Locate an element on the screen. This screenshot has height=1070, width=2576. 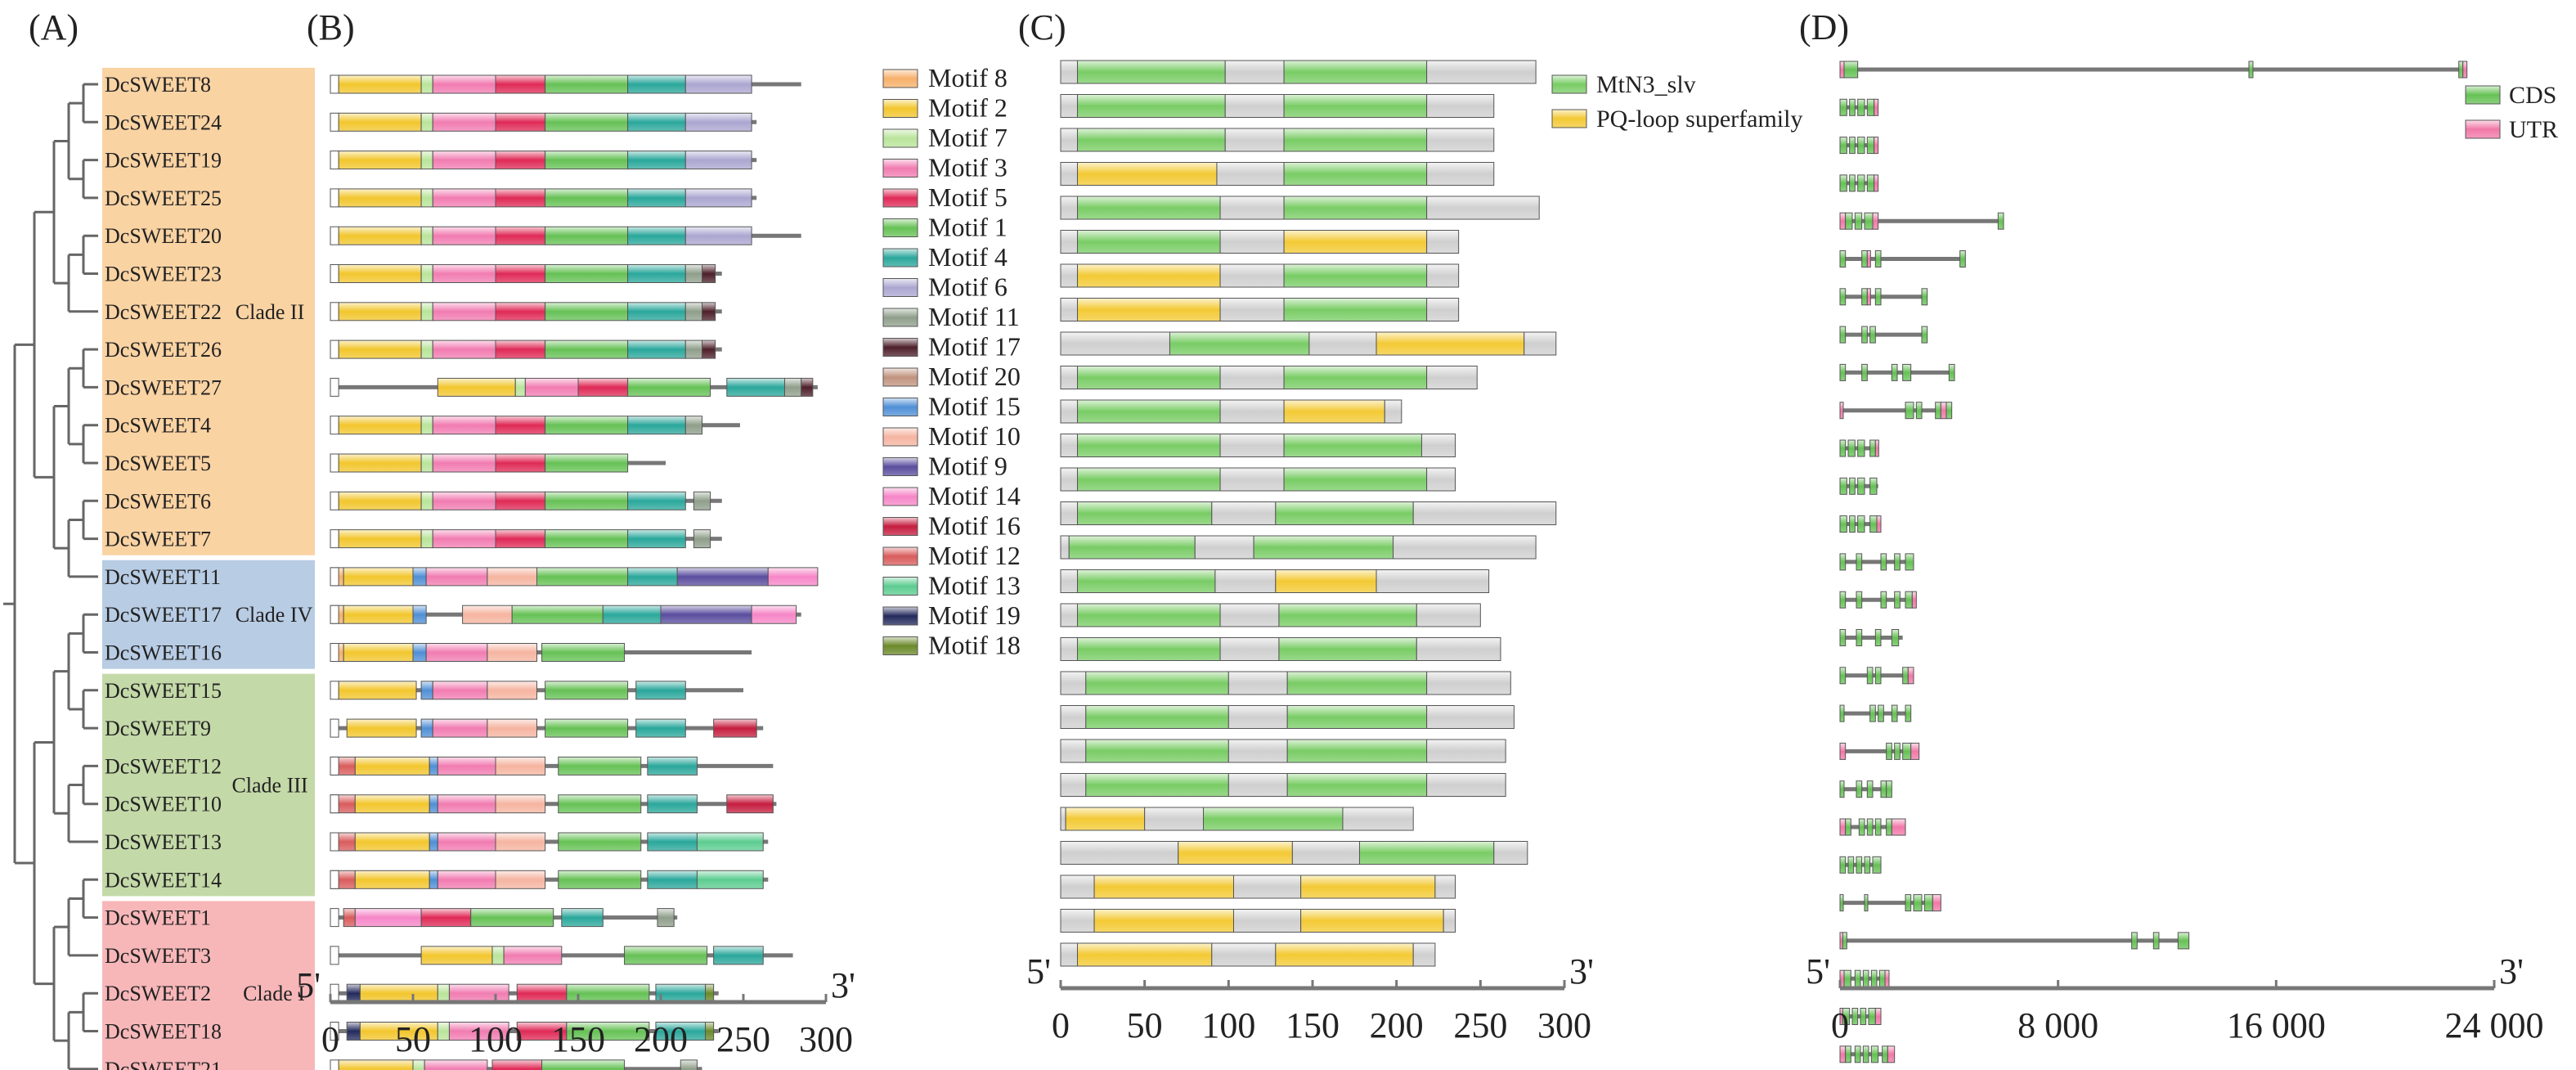
clade-blocks: Clade II Clade IV Clade III Clade I is located at coordinates (208, 568).